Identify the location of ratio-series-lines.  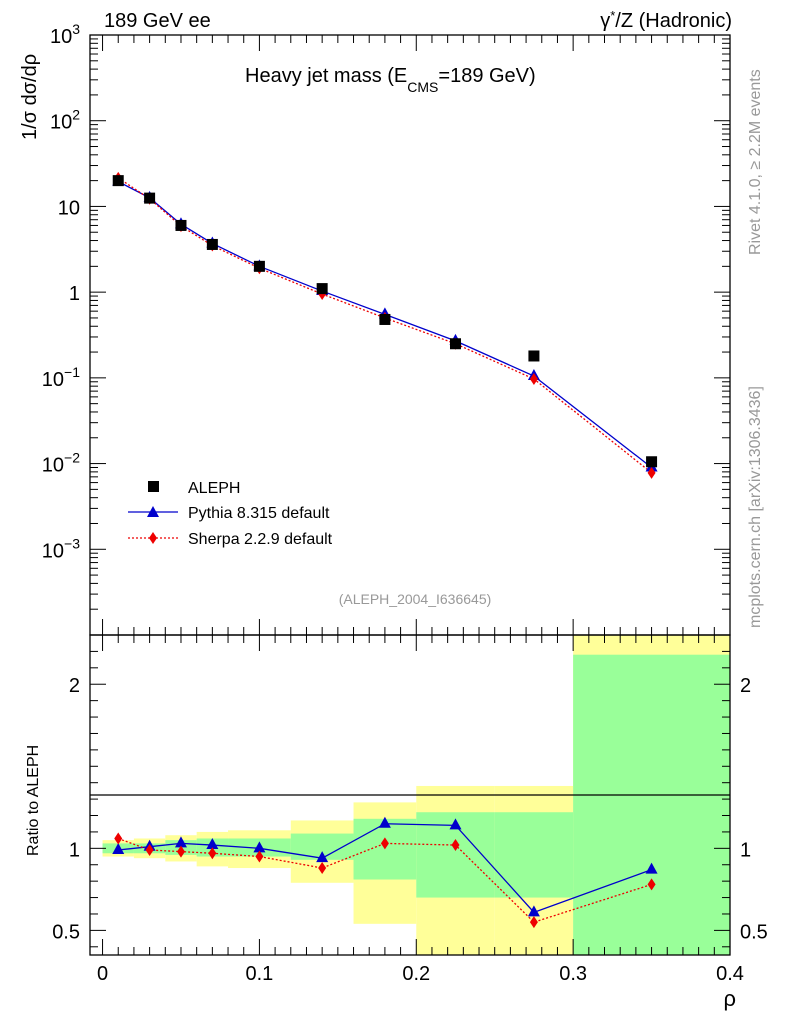
(385, 873).